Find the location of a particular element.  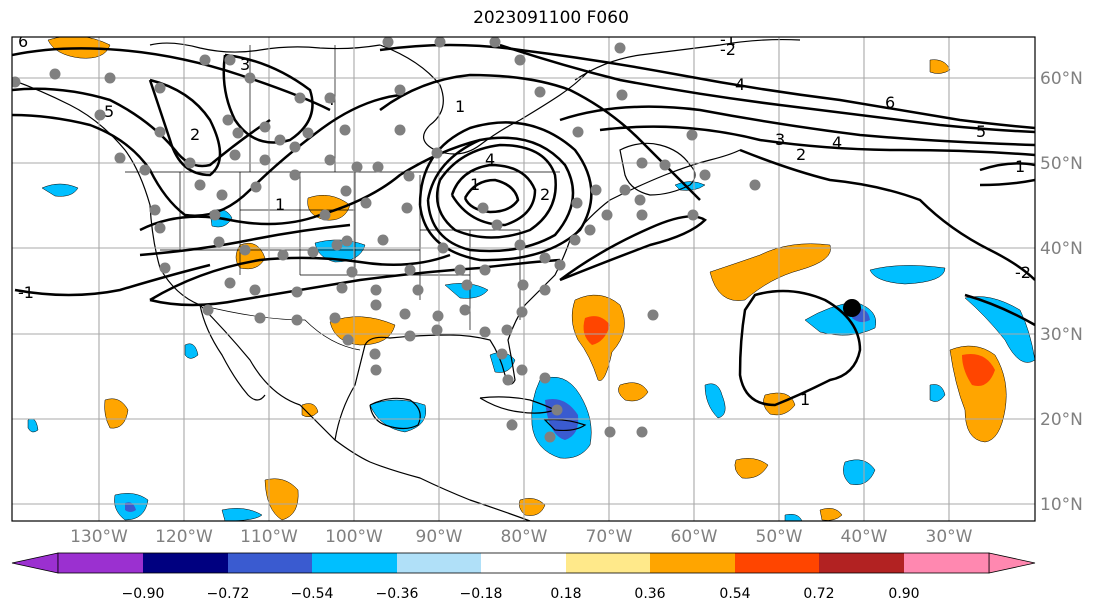

chart-title: 2023091100 F060 is located at coordinates (551, 18).